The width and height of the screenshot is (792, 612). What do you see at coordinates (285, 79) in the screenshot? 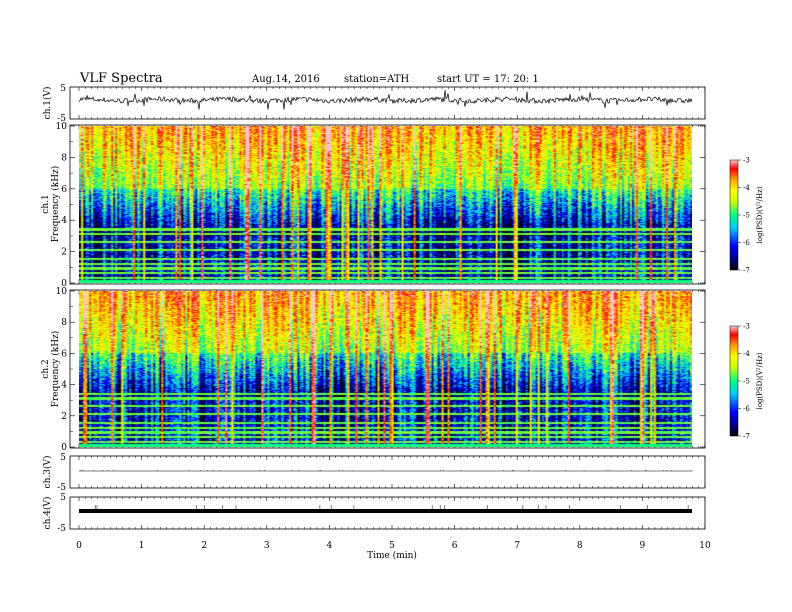
I see `date-label: Aug.14, 2016` at bounding box center [285, 79].